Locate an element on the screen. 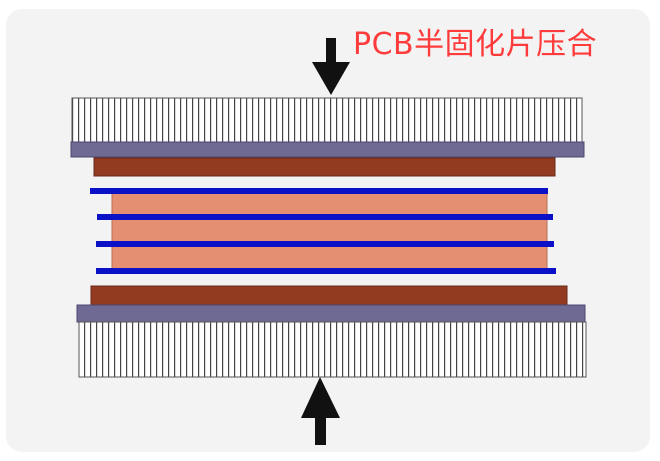 The image size is (660, 461). arrow-up-icon is located at coordinates (320, 411).